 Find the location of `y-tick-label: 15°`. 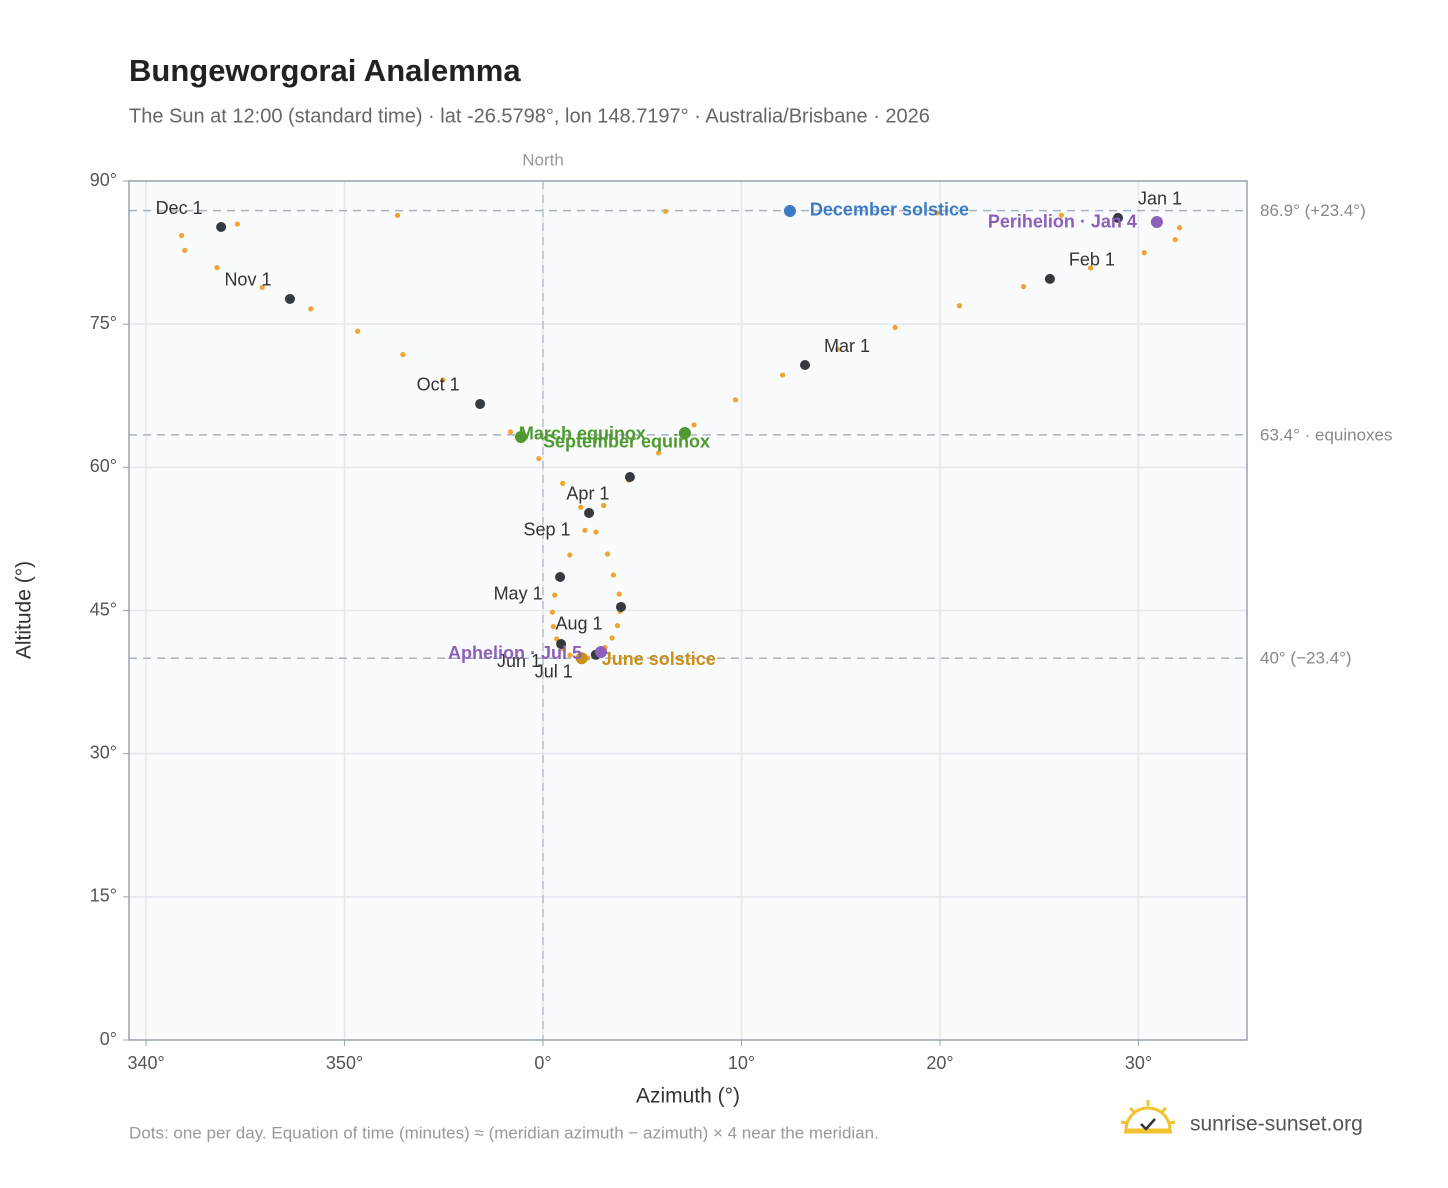

y-tick-label: 15° is located at coordinates (103, 896).